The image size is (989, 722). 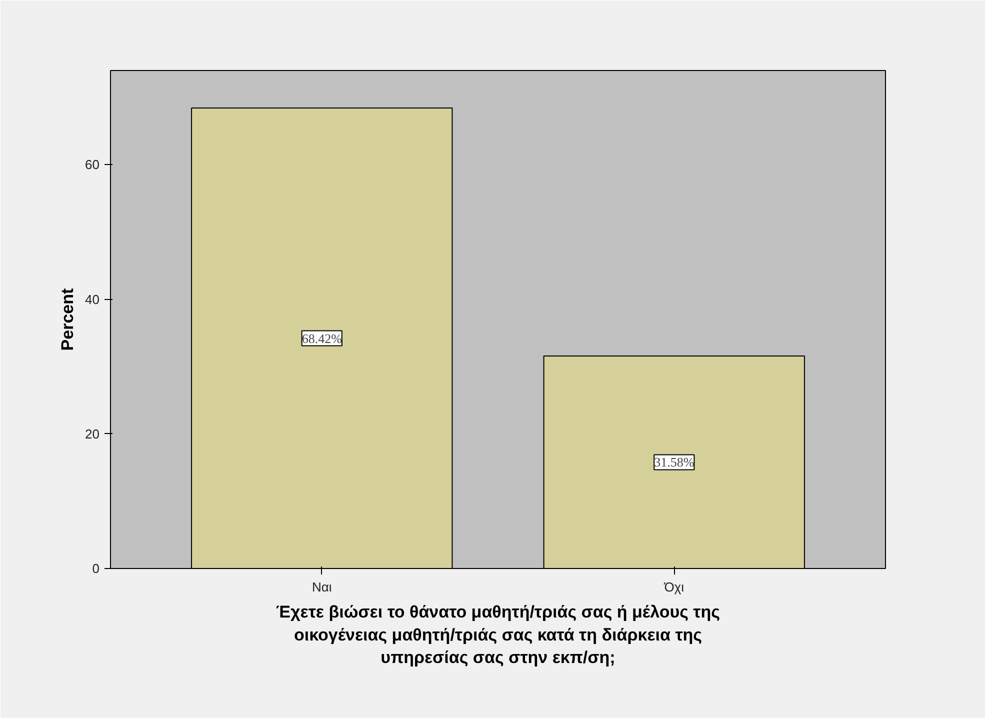 I want to click on data-label: 68.42%, so click(x=322, y=338).